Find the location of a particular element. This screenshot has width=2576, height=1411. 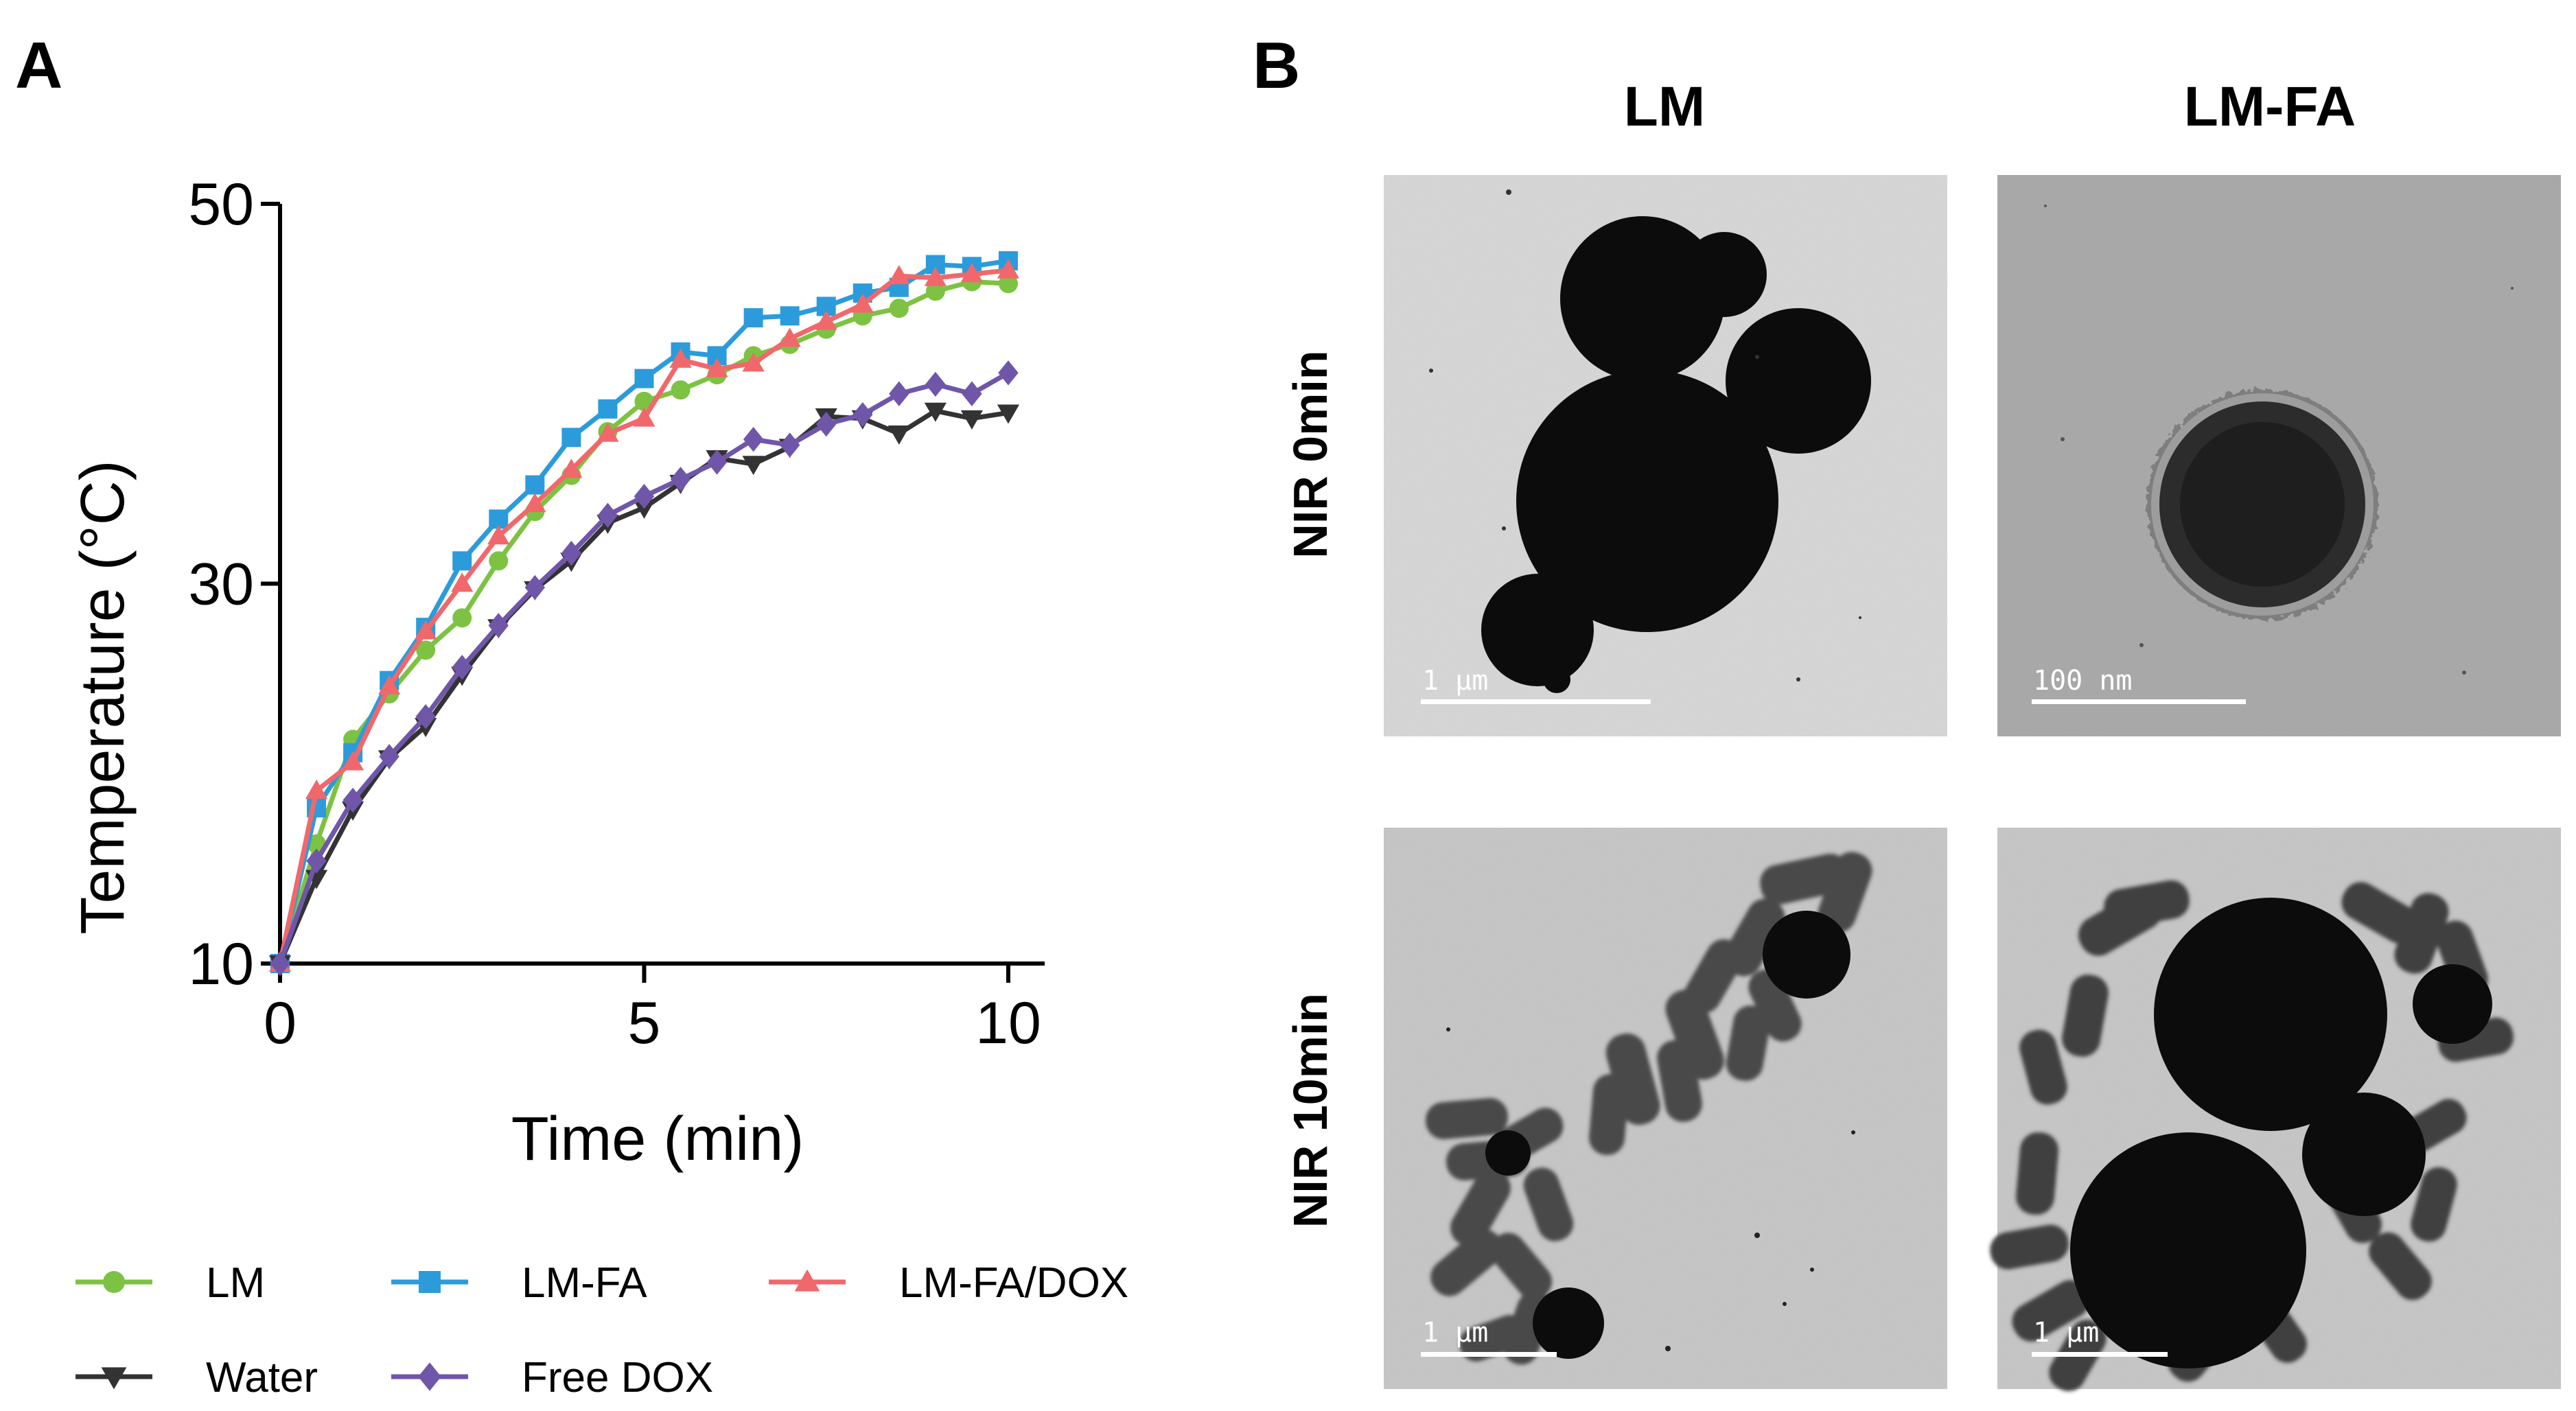

series-lm-fa-dox is located at coordinates (644, 615).